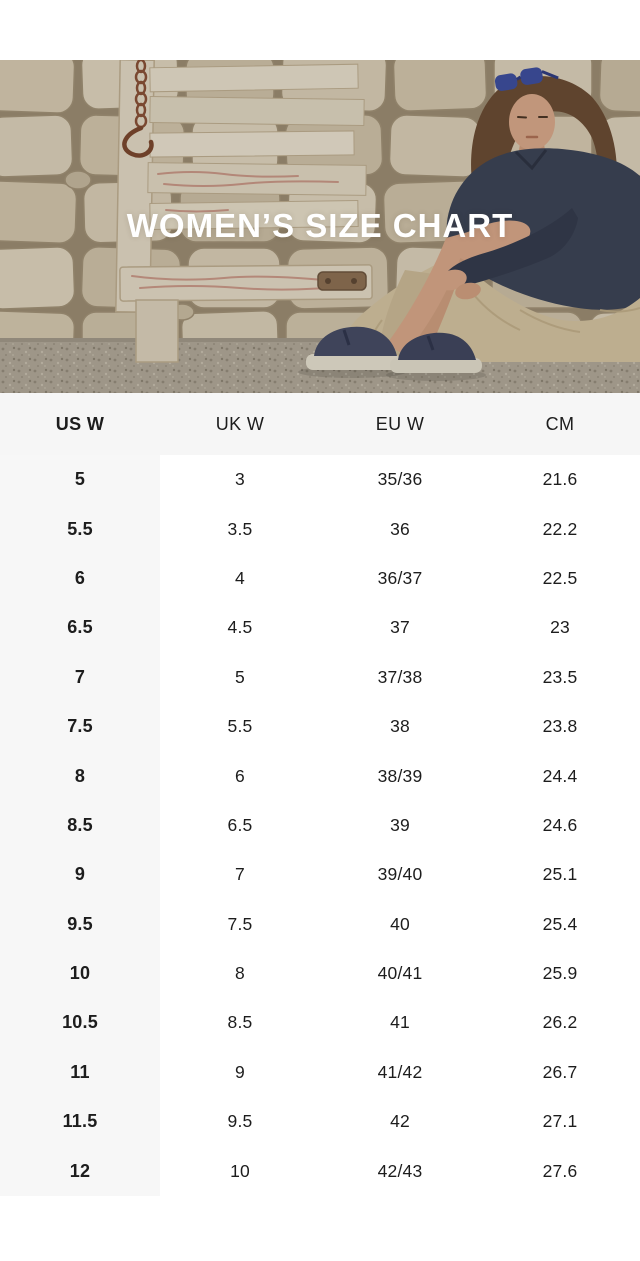 The height and width of the screenshot is (1261, 640). I want to click on column-header-eu-w: EU W, so click(400, 423).